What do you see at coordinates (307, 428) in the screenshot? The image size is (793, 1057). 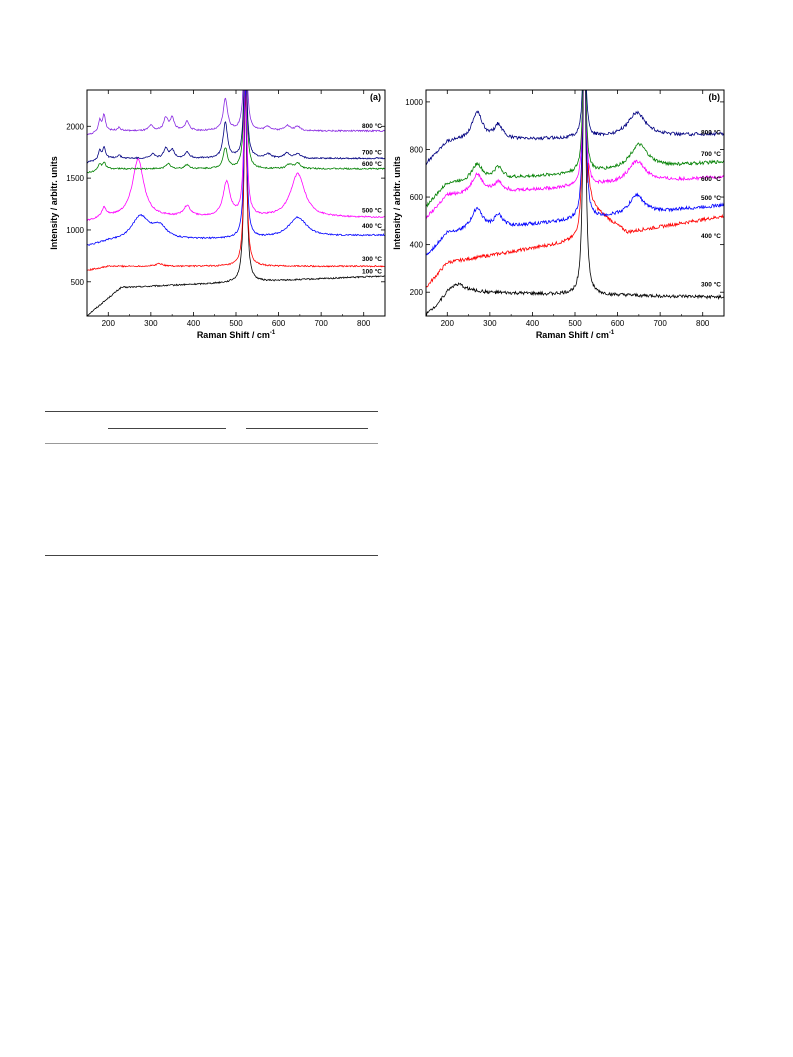 I see `table-group-rule-right` at bounding box center [307, 428].